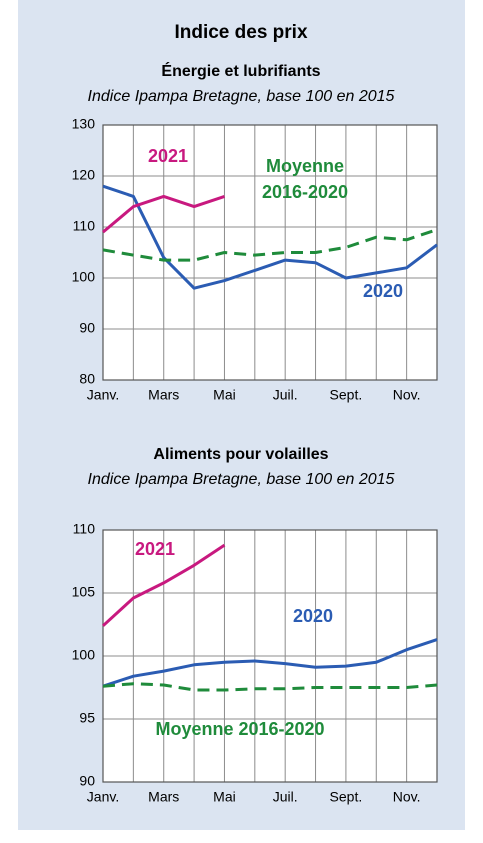 The image size is (483, 843). Describe the element at coordinates (84, 175) in the screenshot. I see `y-tick-label: 120` at that location.